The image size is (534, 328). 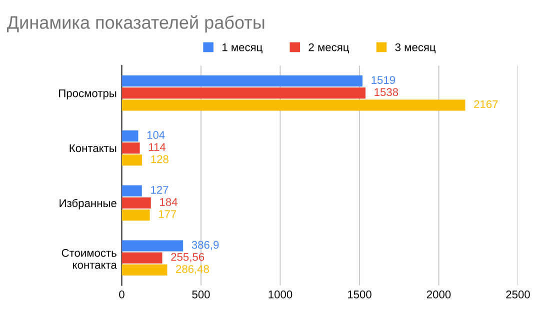 What do you see at coordinates (329, 48) in the screenshot?
I see `legend-label: 2 месяц` at bounding box center [329, 48].